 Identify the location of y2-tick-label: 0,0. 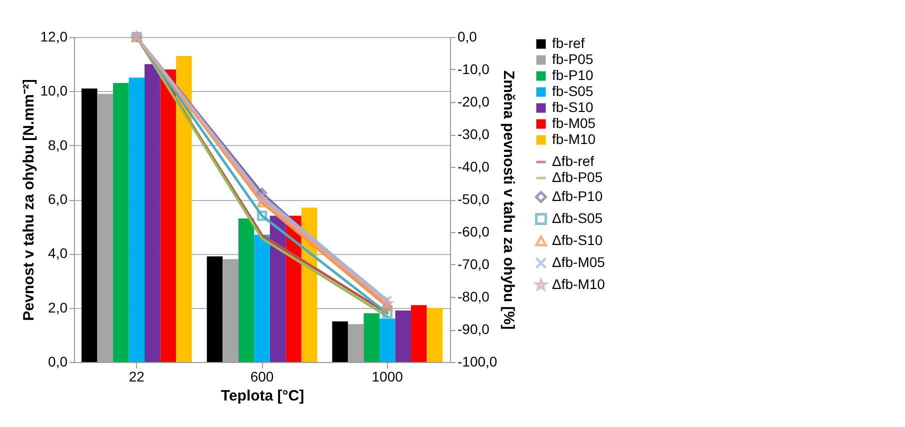
(468, 36).